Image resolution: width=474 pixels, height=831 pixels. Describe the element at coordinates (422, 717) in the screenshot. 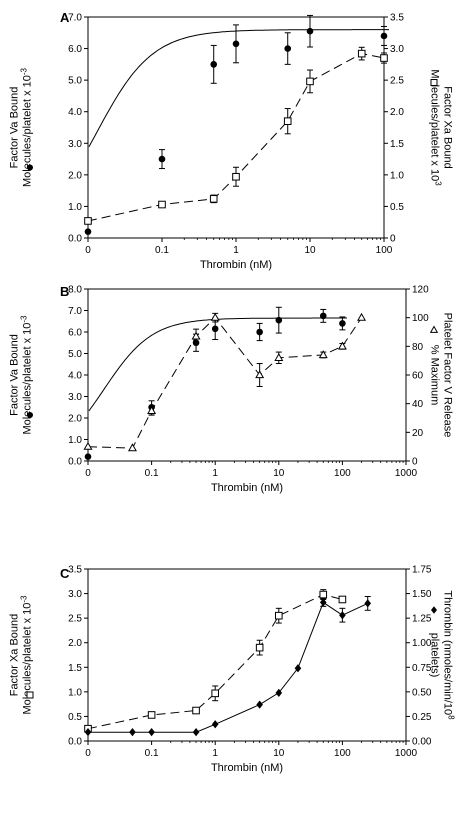

I see `right-tick-label: 0.25` at that location.